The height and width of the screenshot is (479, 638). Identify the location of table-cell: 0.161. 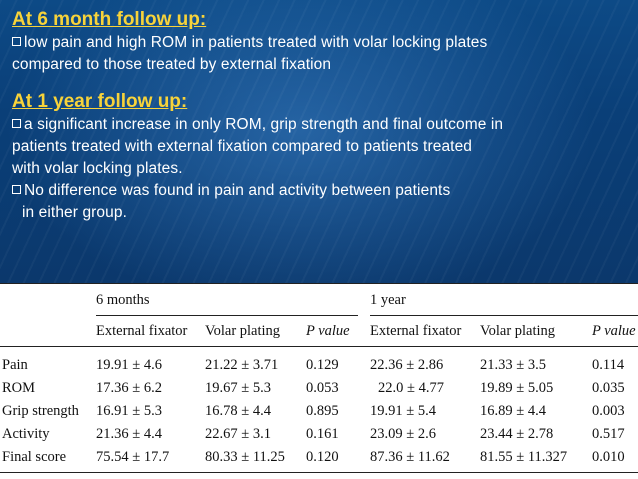
(322, 434).